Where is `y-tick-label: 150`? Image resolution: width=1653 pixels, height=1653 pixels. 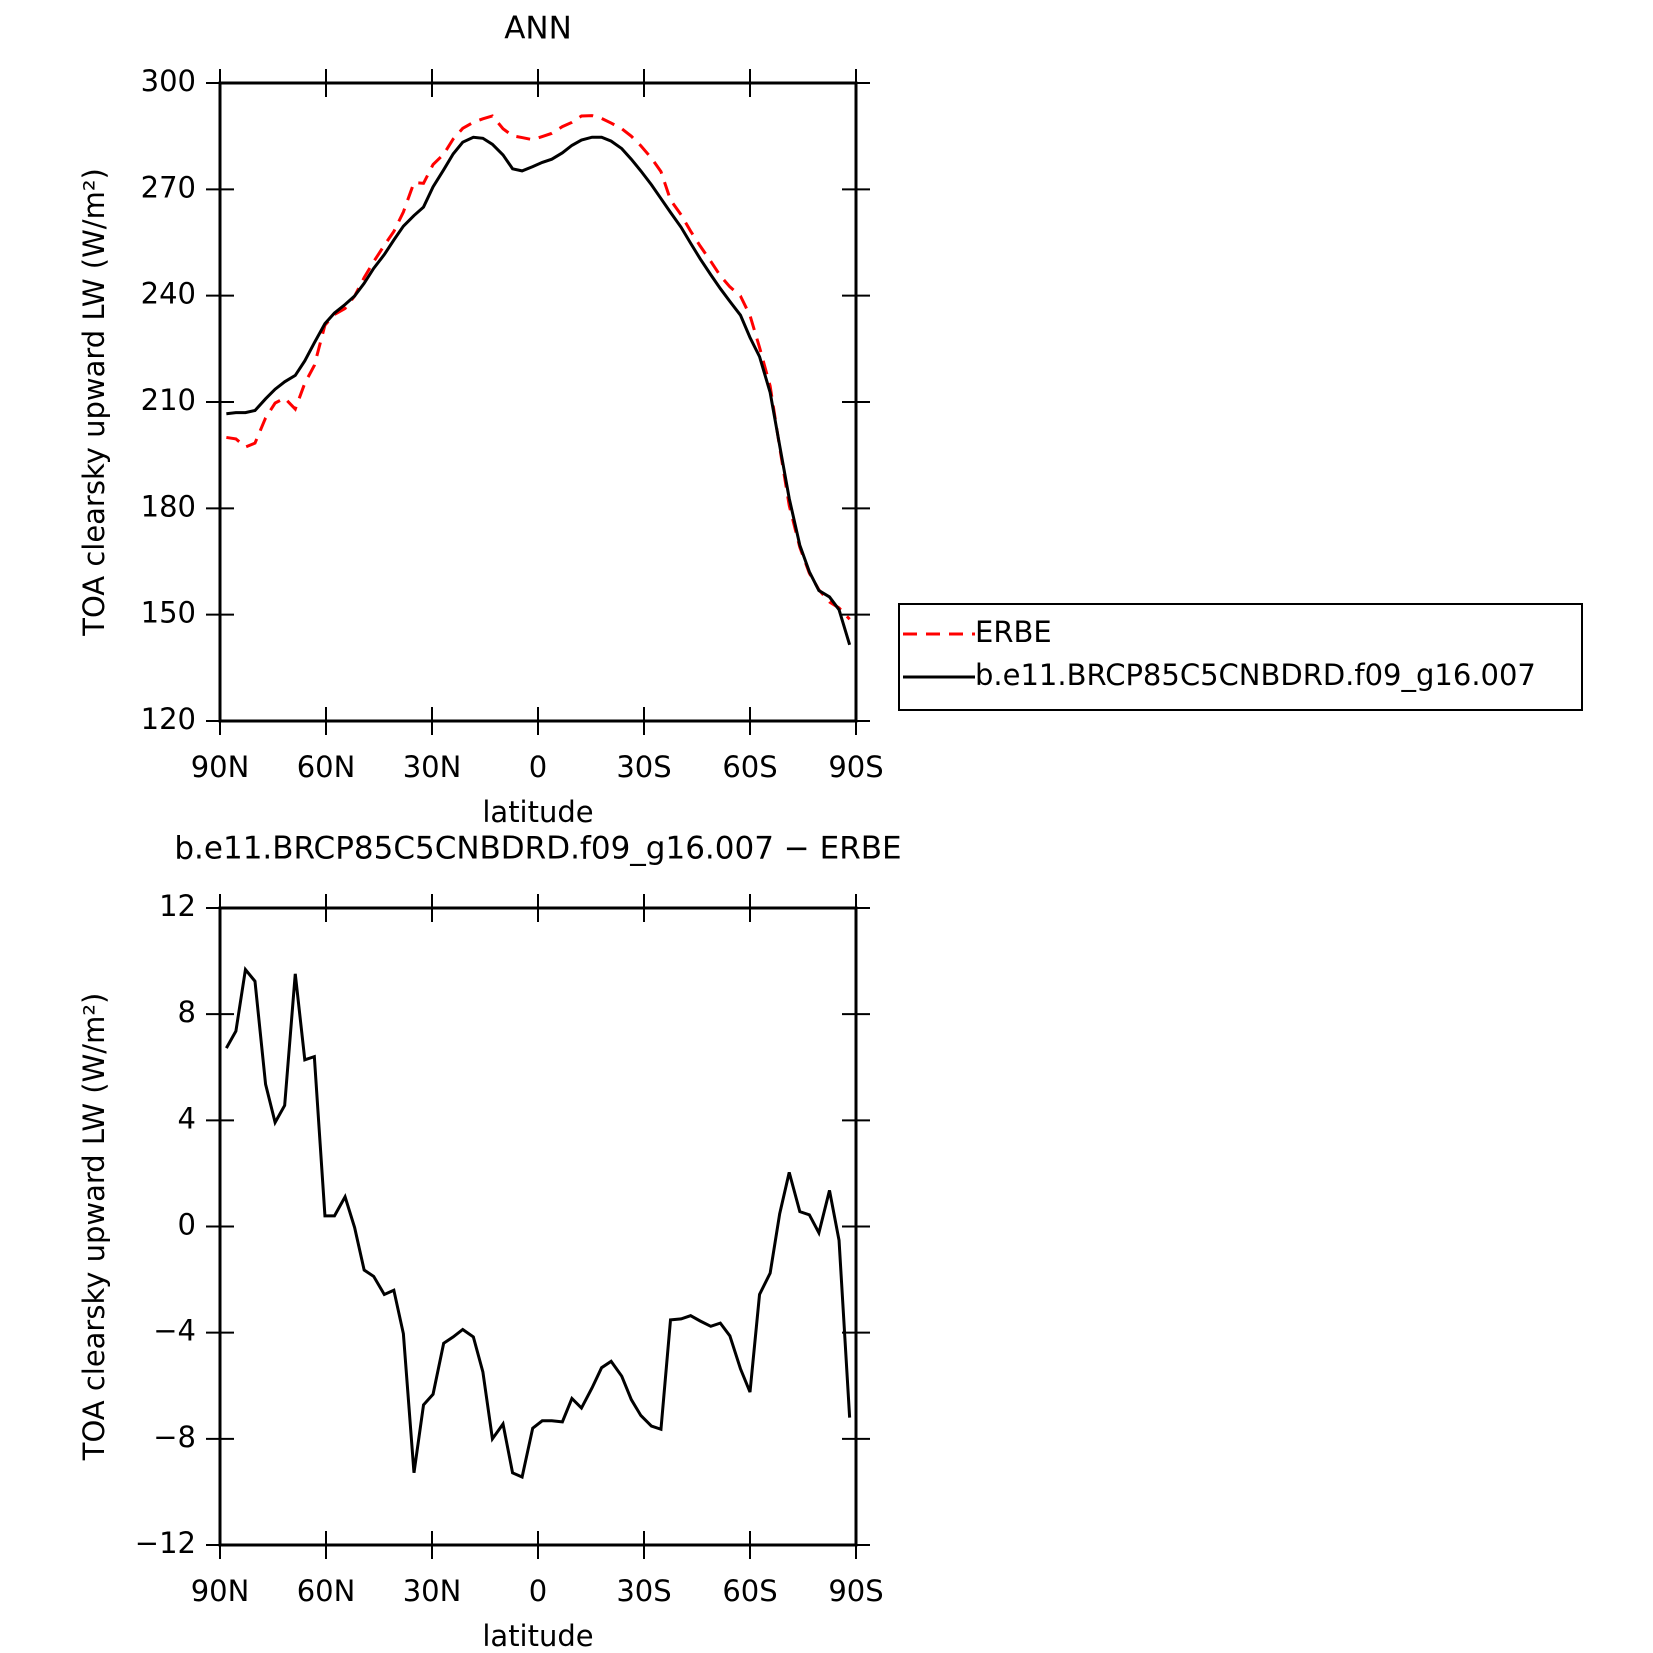
y-tick-label: 150 is located at coordinates (168, 613).